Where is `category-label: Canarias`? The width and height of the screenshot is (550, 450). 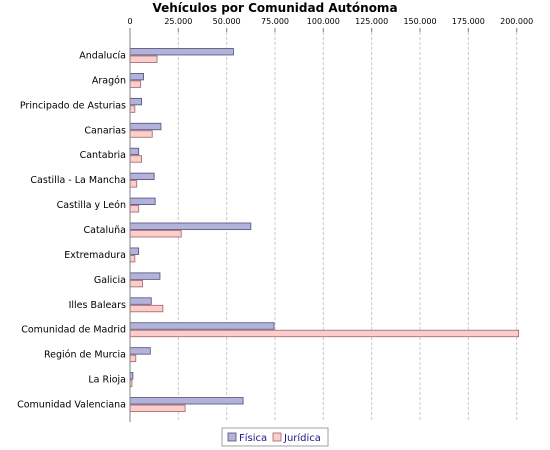
category-label: Canarias is located at coordinates (105, 130).